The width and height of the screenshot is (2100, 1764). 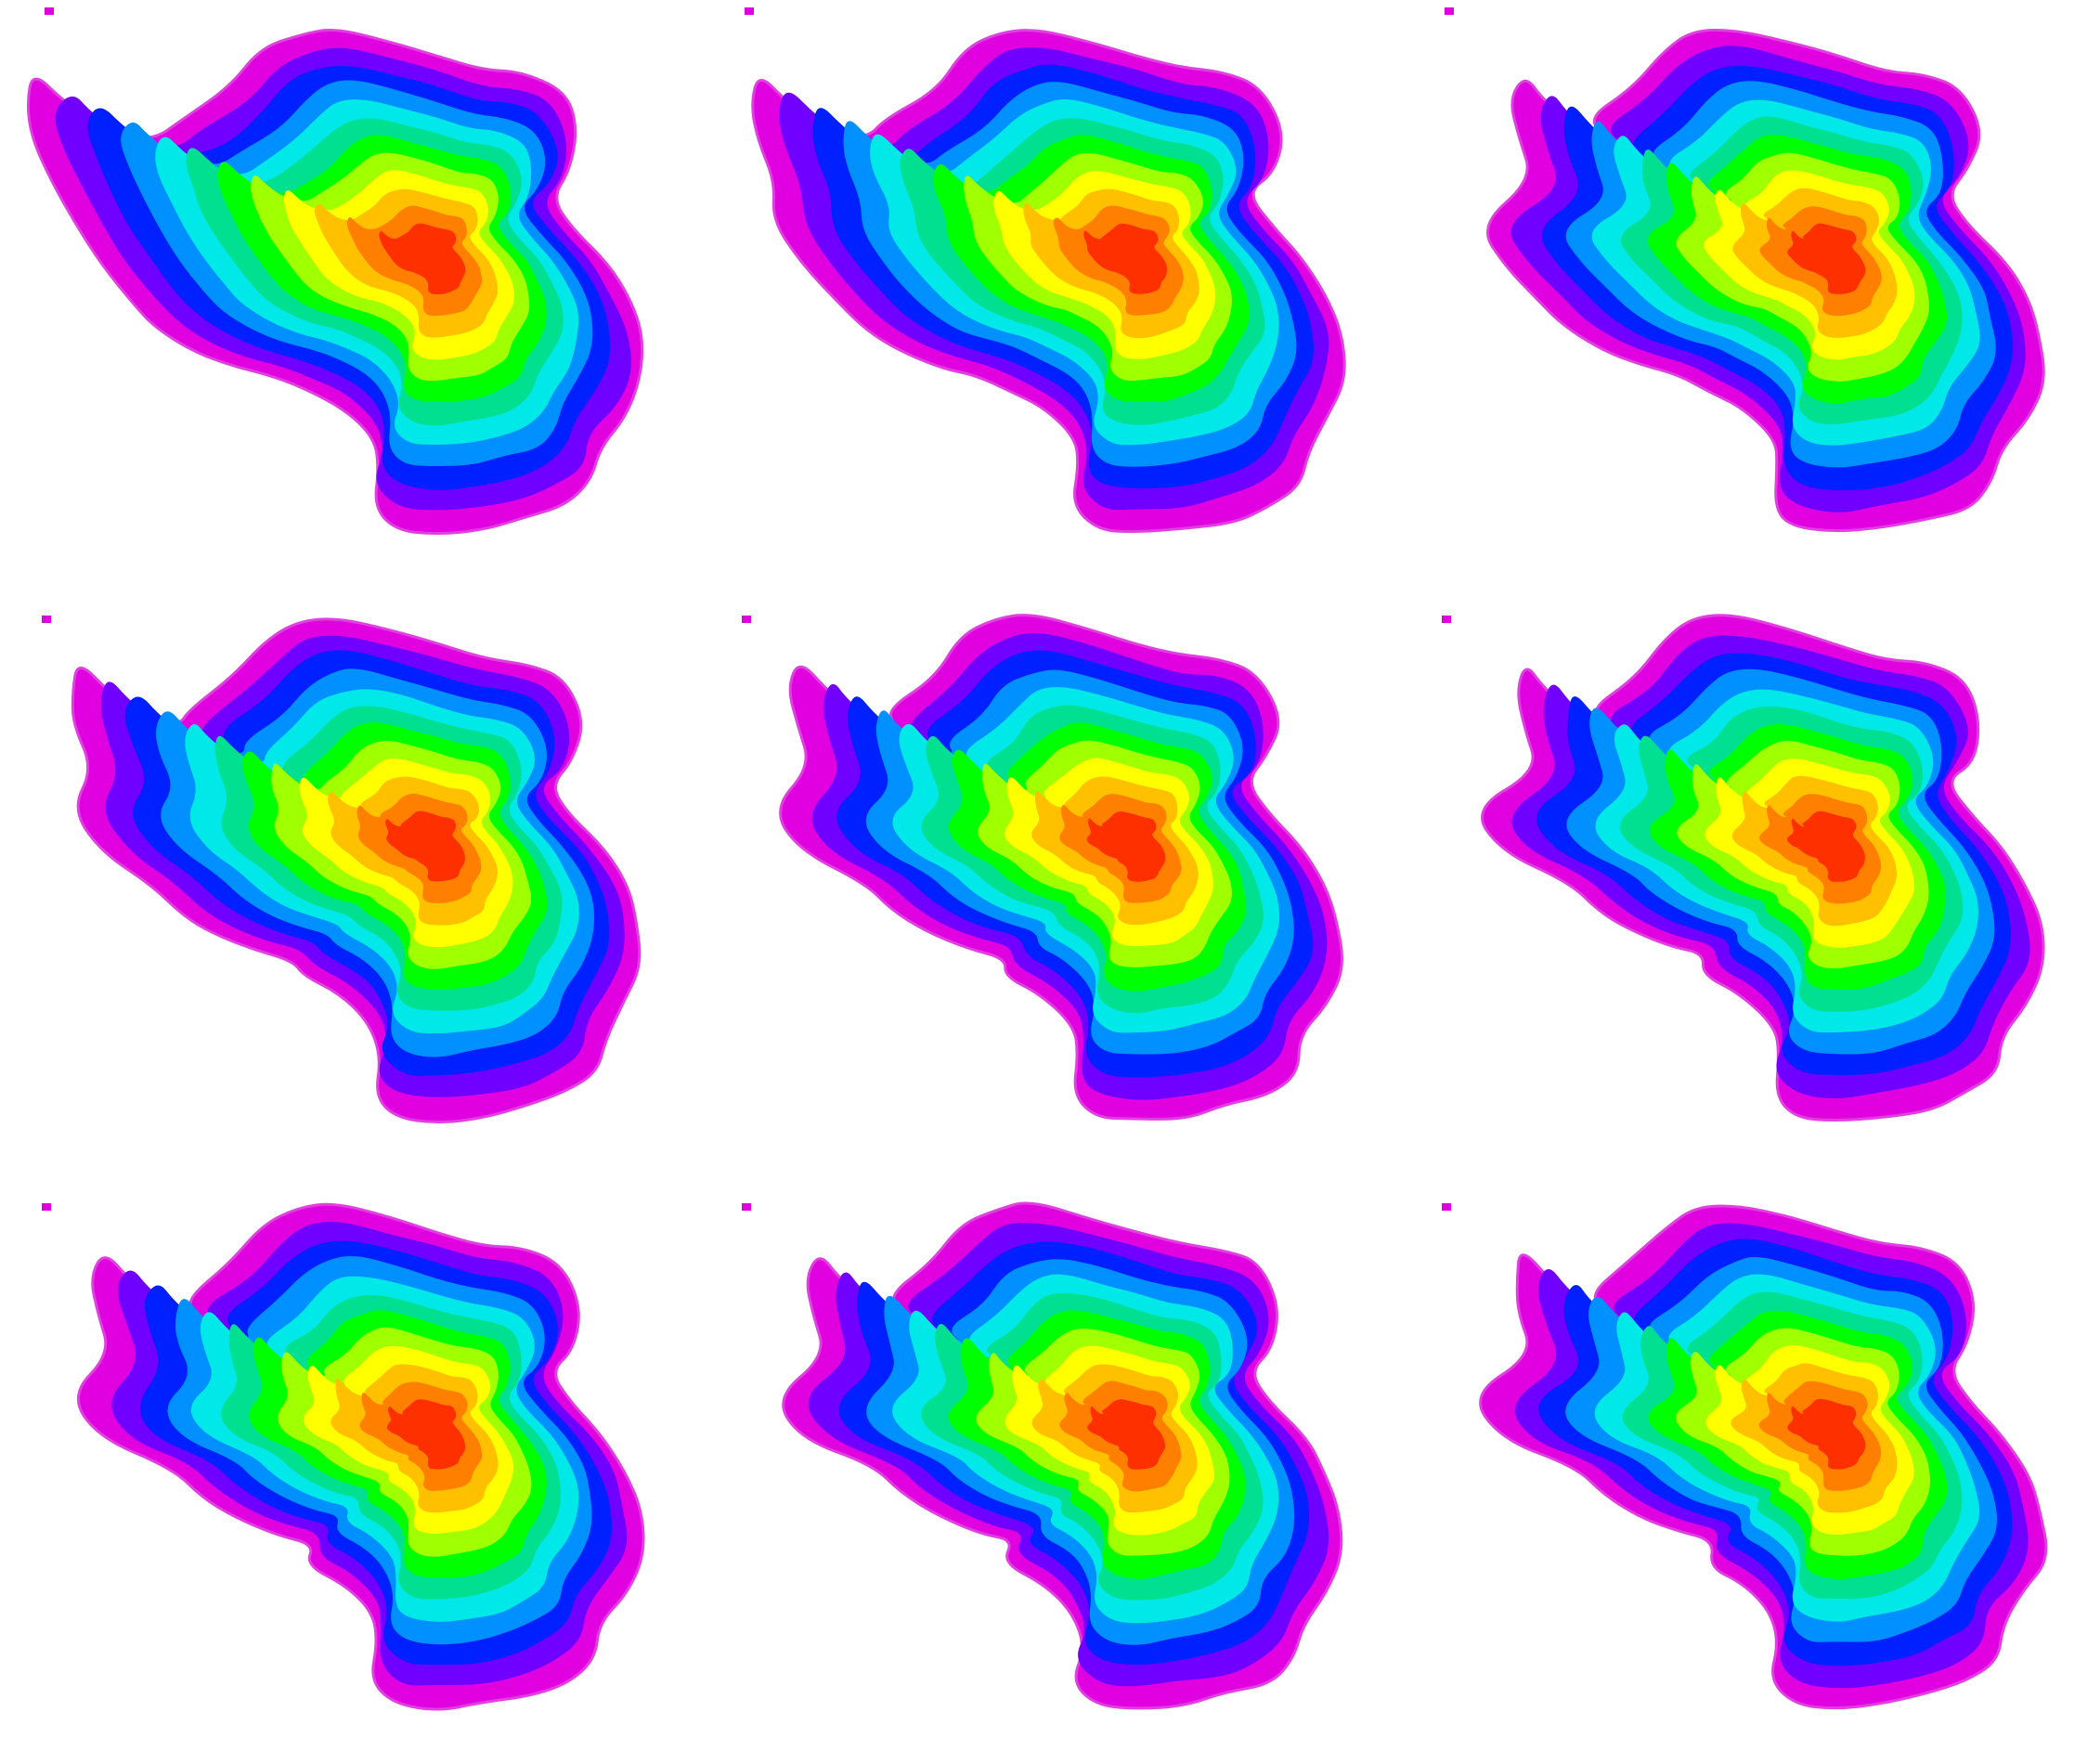 I want to click on map-panel-r3c2, so click(x=1050, y=1469).